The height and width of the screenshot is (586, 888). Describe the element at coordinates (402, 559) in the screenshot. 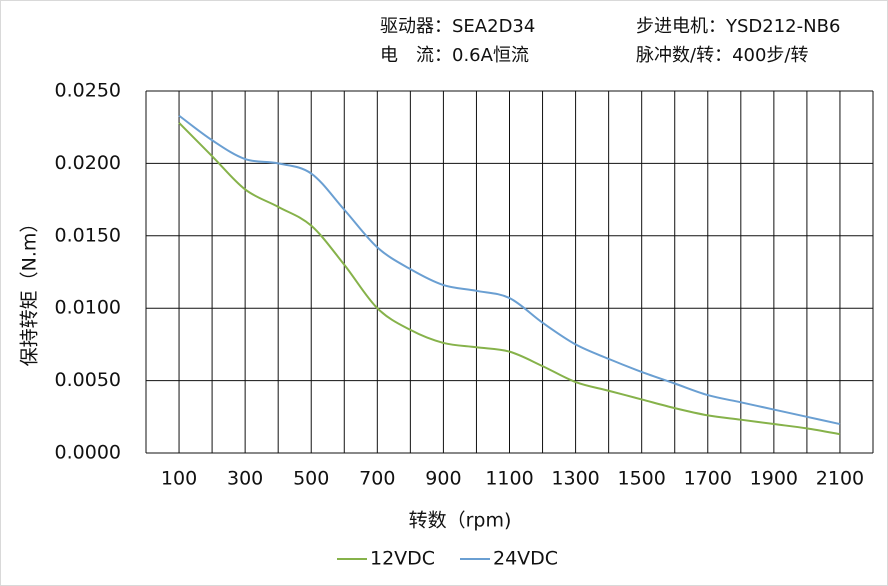

I see `legend-label: 12VDC` at that location.